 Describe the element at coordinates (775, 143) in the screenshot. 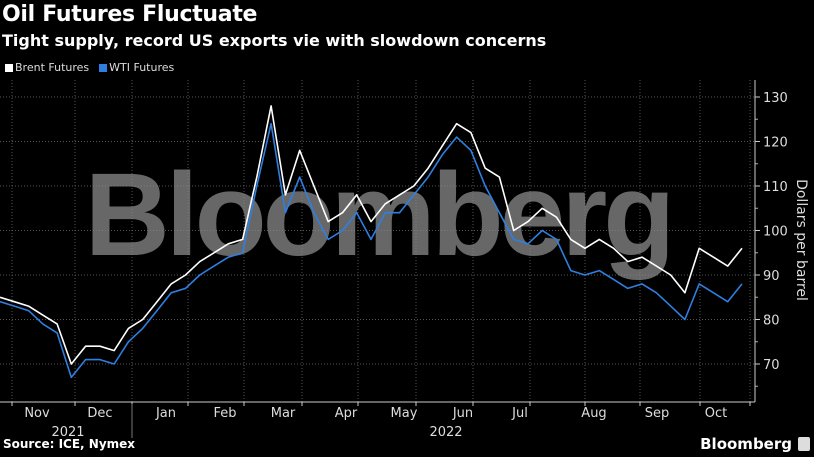

I see `y-tick-label: 120` at that location.